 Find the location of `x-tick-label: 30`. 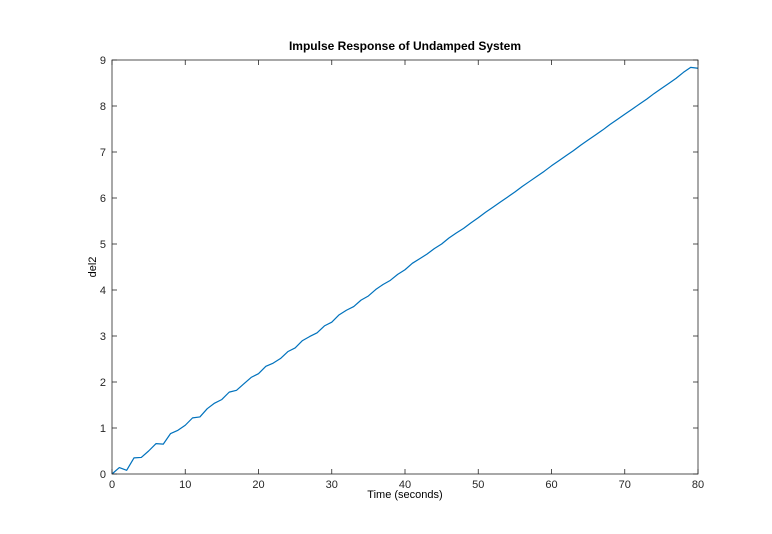

x-tick-label: 30 is located at coordinates (332, 485).